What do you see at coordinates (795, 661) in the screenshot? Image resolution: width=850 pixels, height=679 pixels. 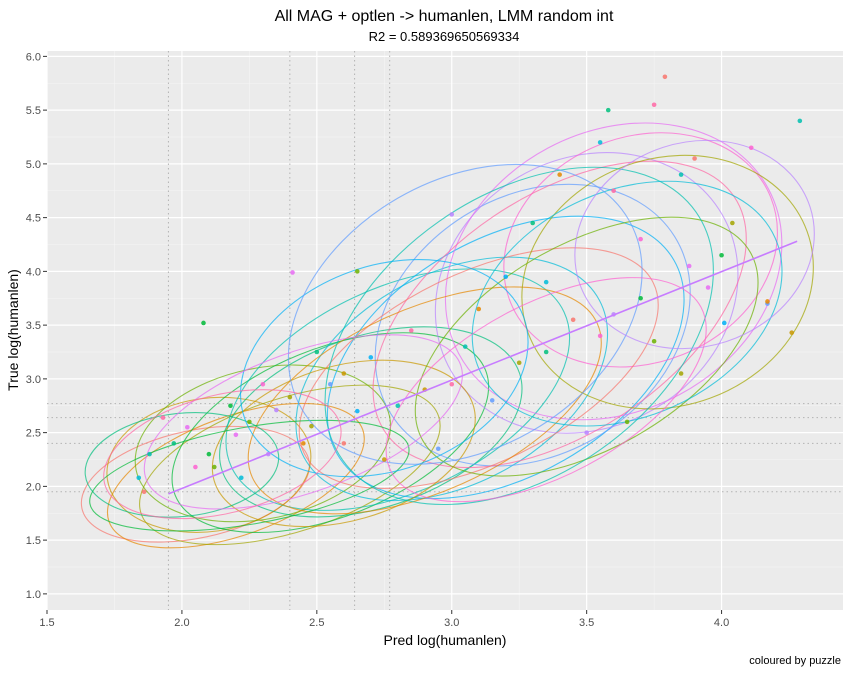 I see `chart-caption: coloured by puzzle` at bounding box center [795, 661].